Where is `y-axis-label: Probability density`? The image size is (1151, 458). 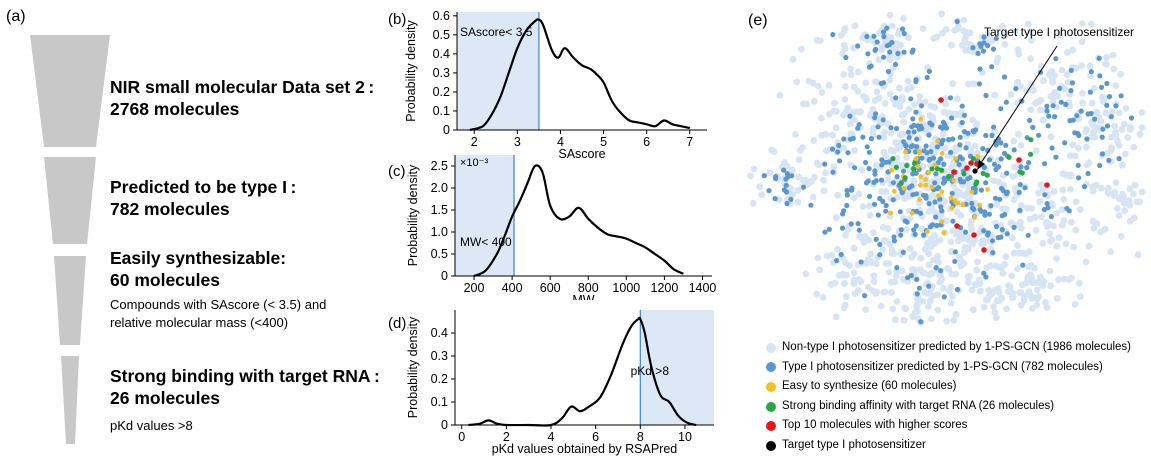
y-axis-label: Probability density is located at coordinates (413, 215).